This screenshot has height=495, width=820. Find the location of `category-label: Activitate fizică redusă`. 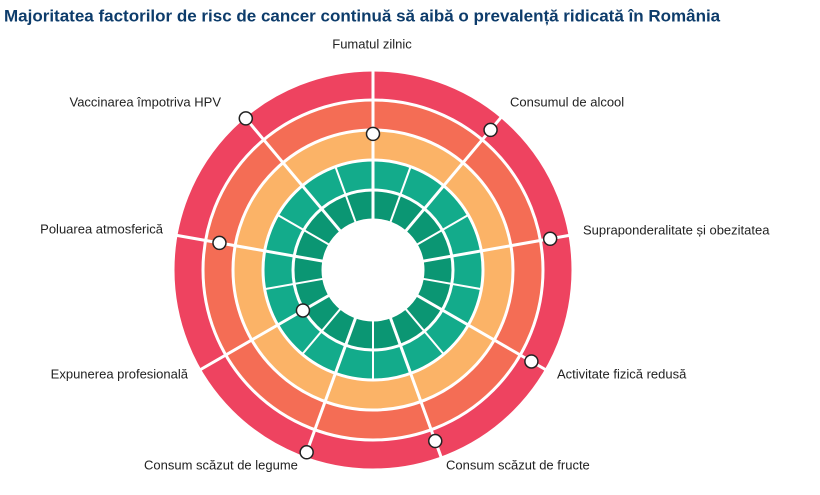

category-label: Activitate fizică redusă is located at coordinates (622, 373).